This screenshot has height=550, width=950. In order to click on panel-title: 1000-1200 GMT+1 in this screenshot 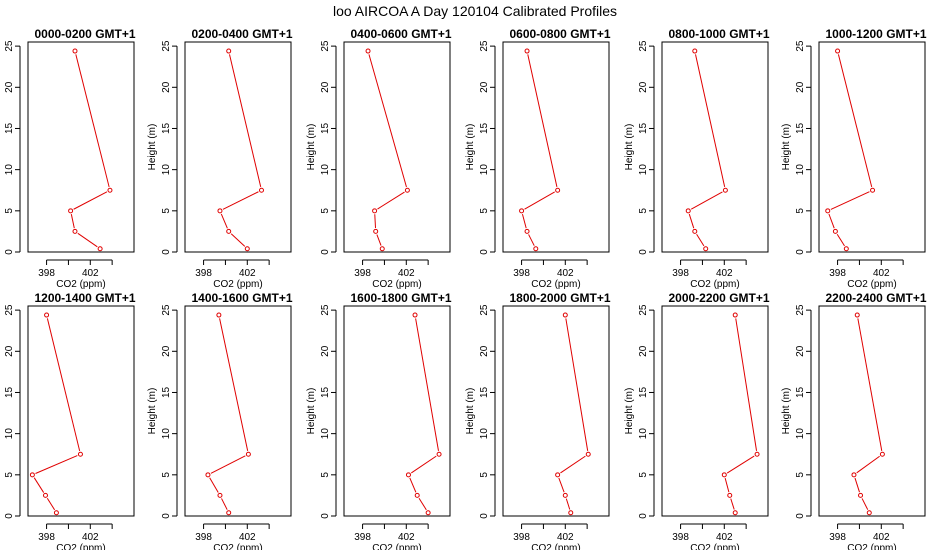, I will do `click(875, 34)`.